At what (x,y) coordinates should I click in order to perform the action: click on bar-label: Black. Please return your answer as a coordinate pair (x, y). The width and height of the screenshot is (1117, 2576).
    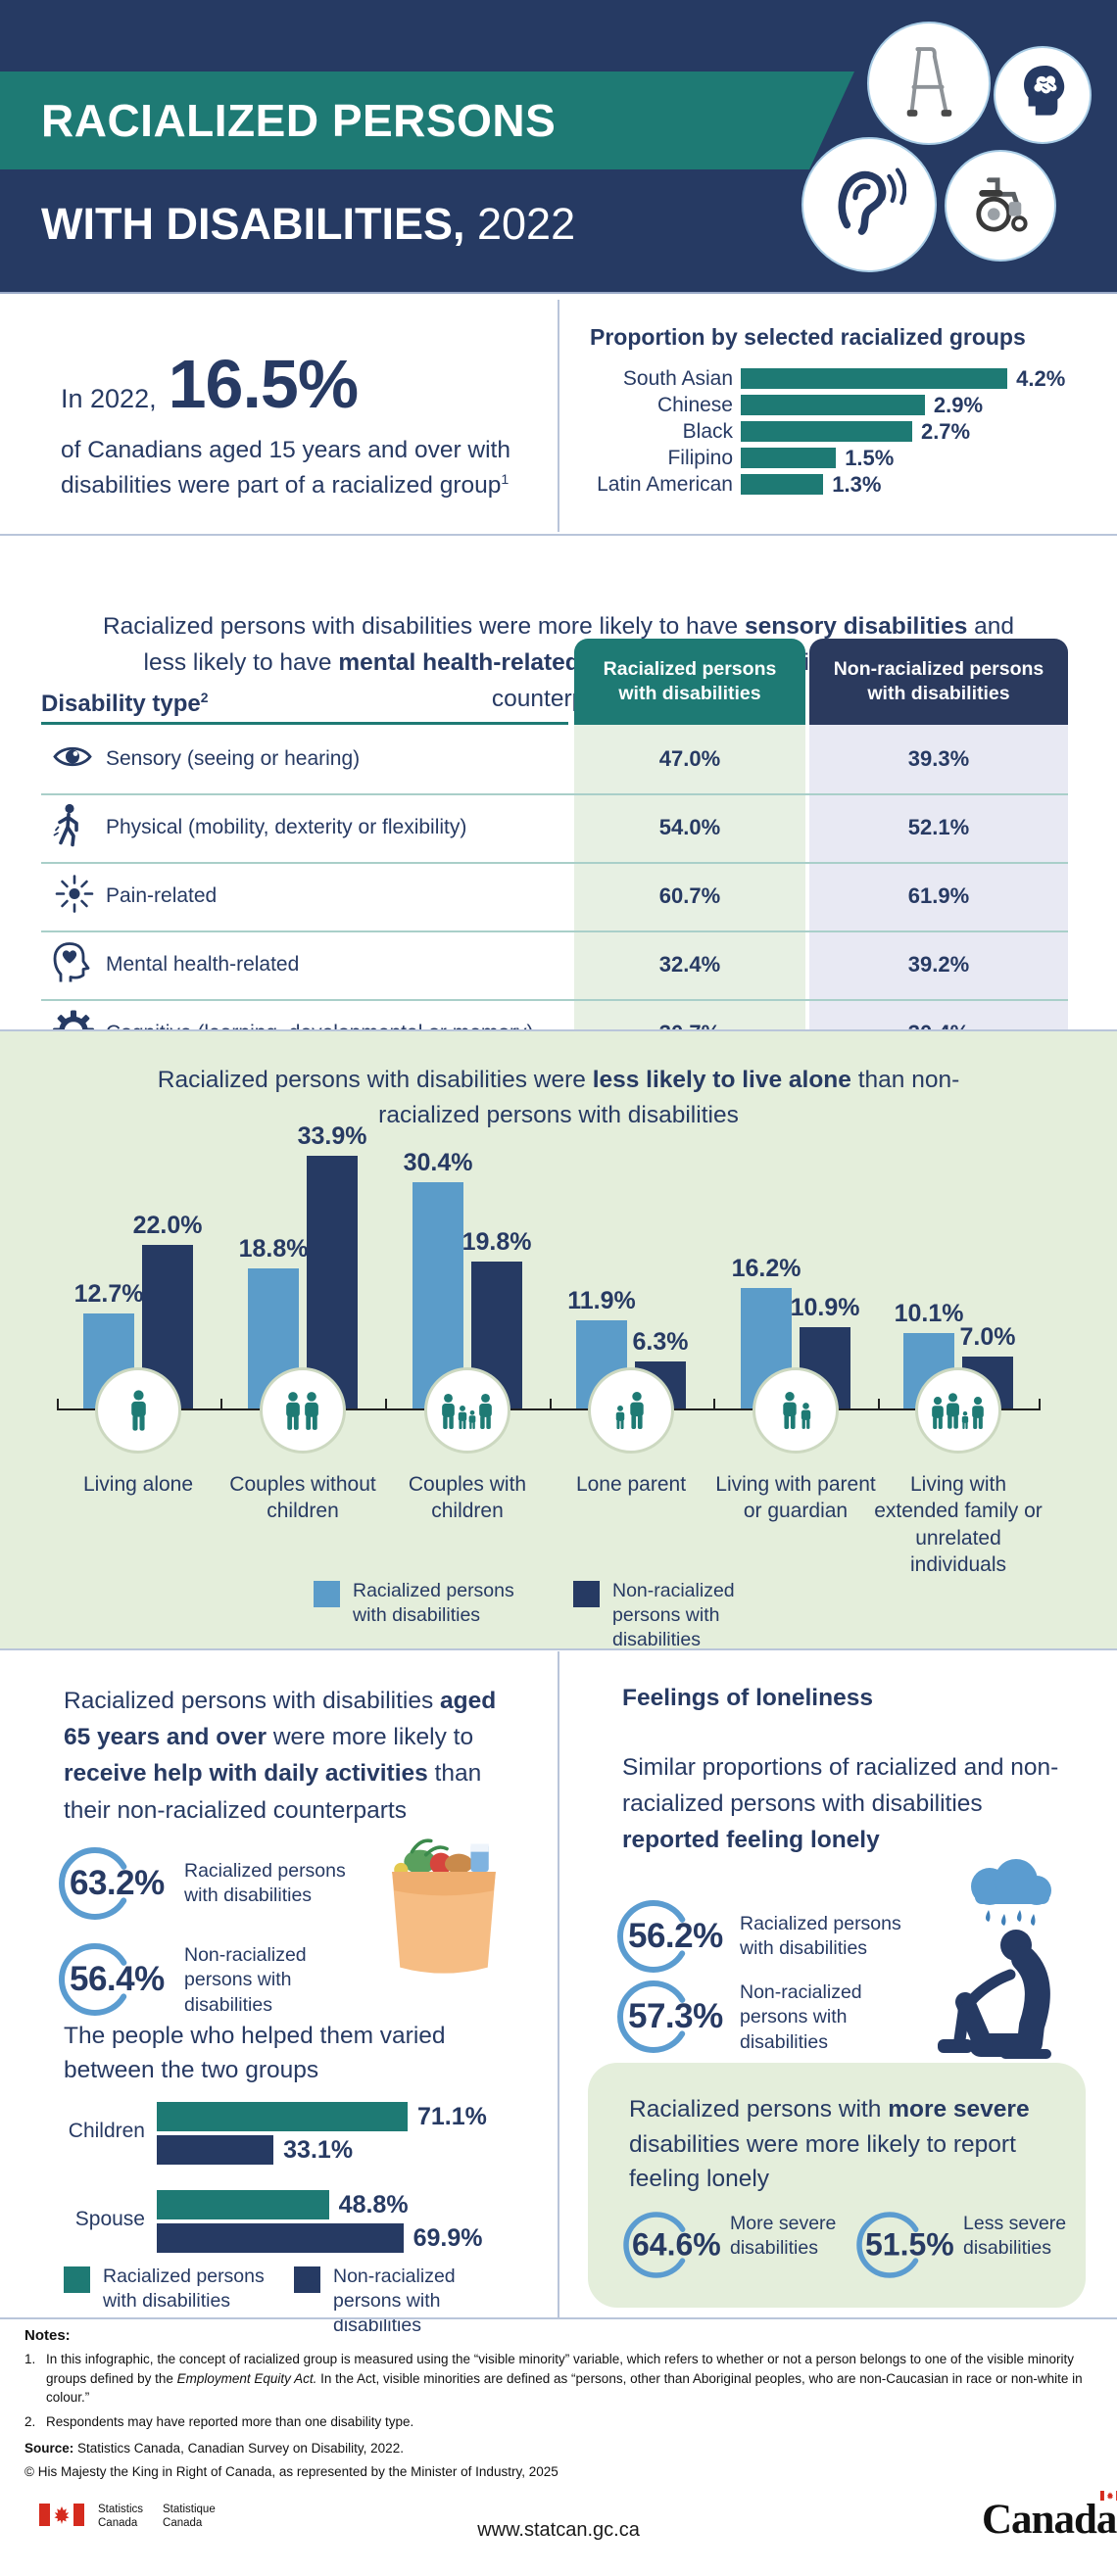
    Looking at the image, I should click on (708, 431).